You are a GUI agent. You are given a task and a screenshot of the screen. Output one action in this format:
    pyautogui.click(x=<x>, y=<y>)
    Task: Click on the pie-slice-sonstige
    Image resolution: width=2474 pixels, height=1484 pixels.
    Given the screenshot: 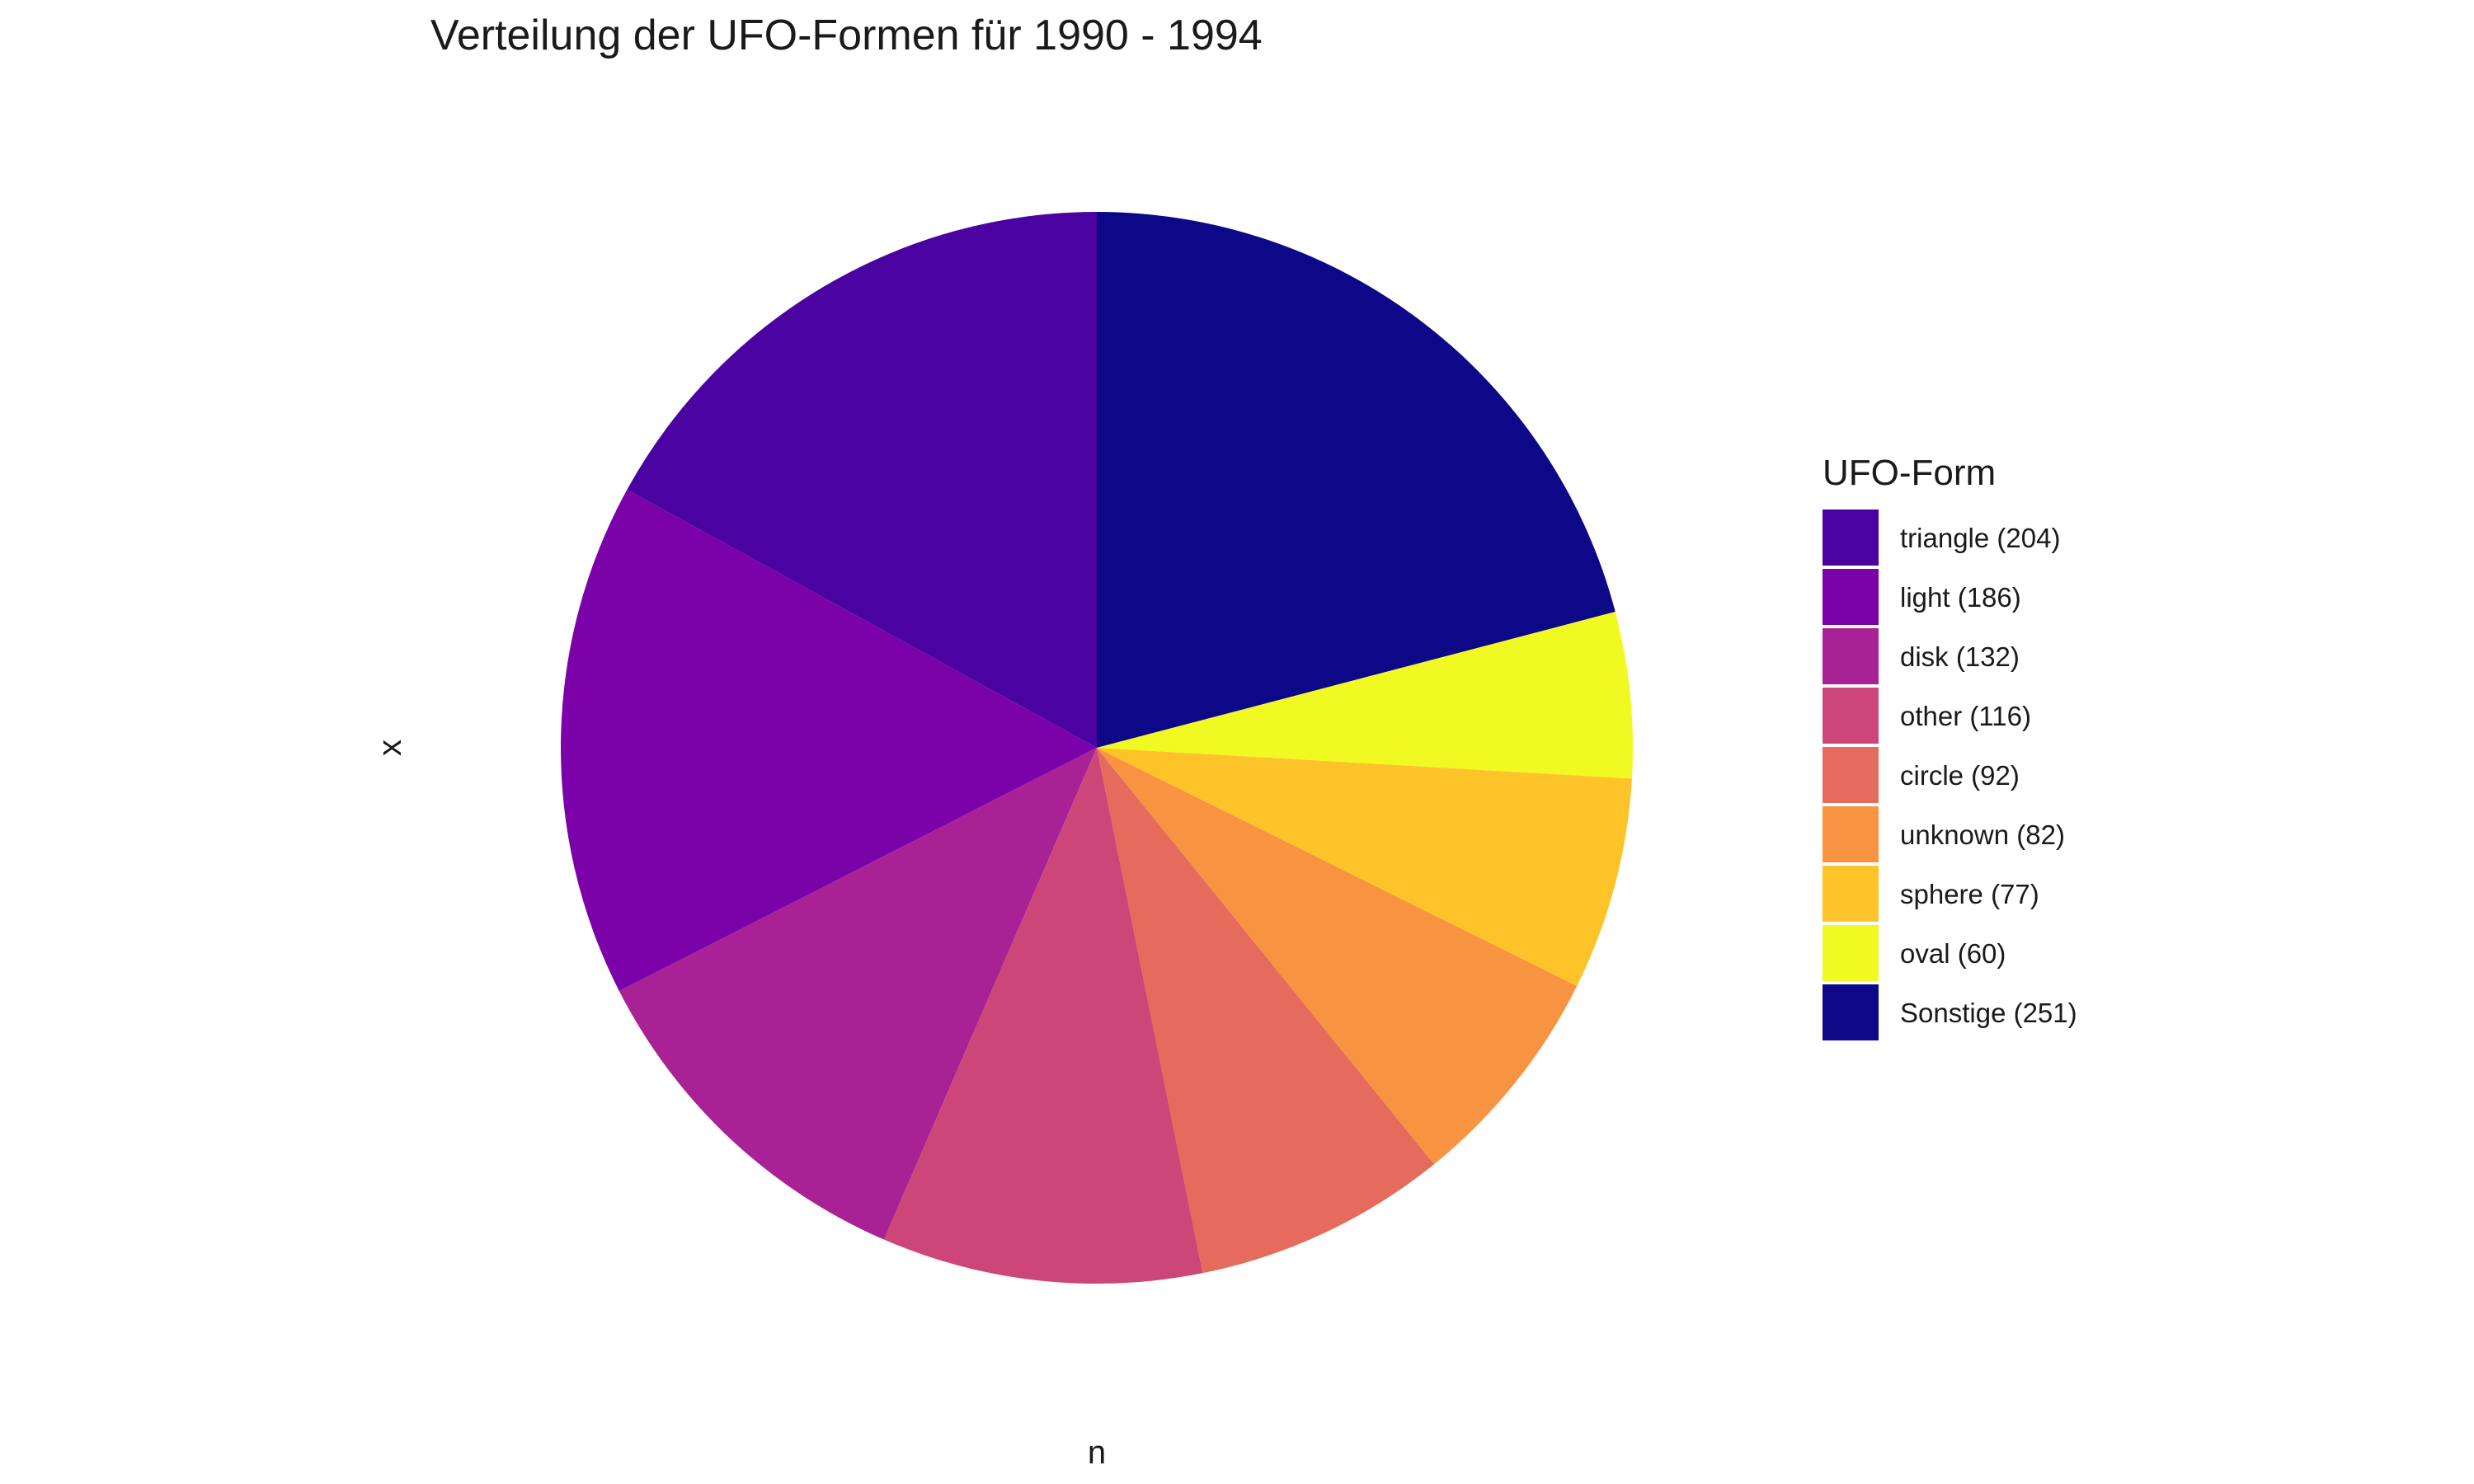 What is the action you would take?
    pyautogui.click(x=1356, y=480)
    